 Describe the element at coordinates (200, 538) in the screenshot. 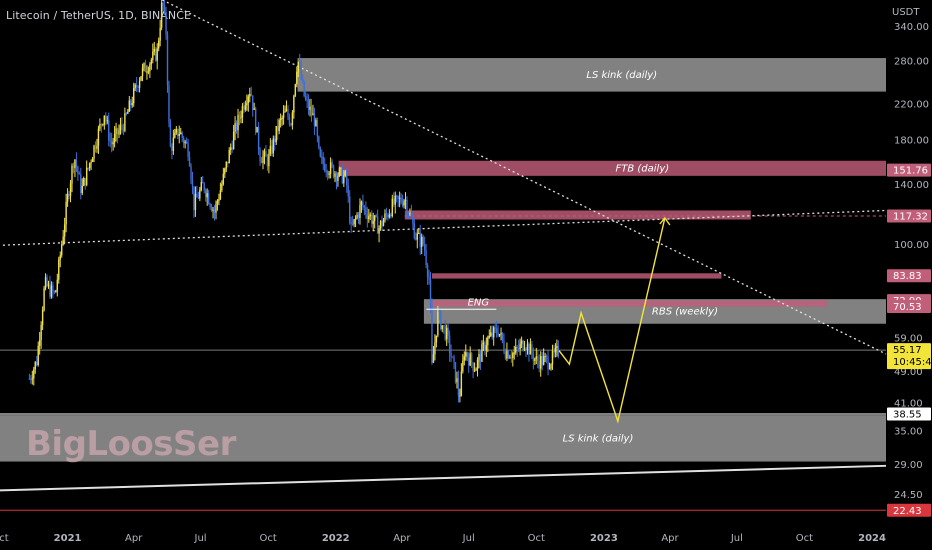

I see `x-tick-3: Jul` at that location.